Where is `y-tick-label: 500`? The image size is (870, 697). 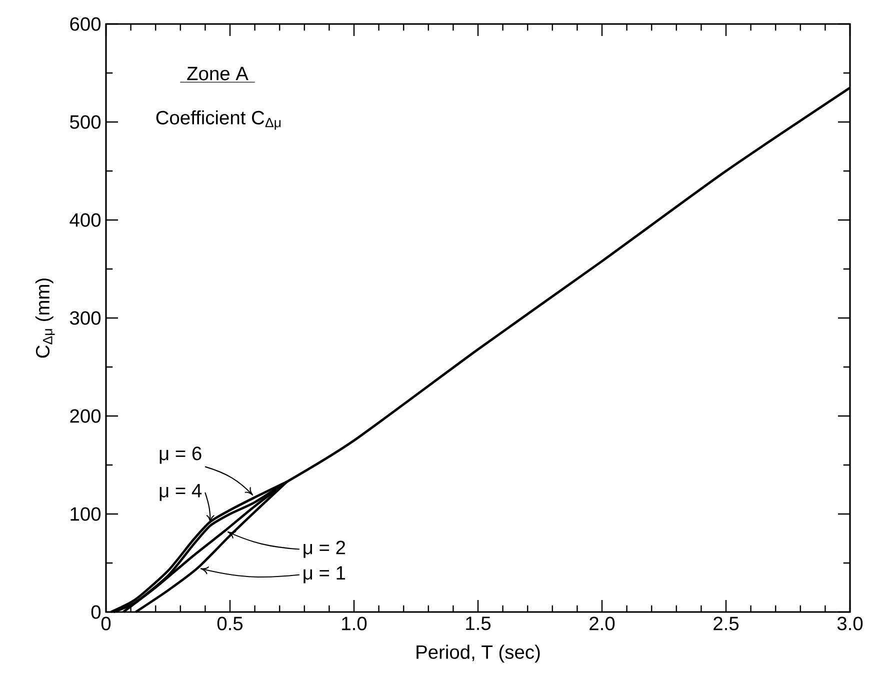
y-tick-label: 500 is located at coordinates (85, 122).